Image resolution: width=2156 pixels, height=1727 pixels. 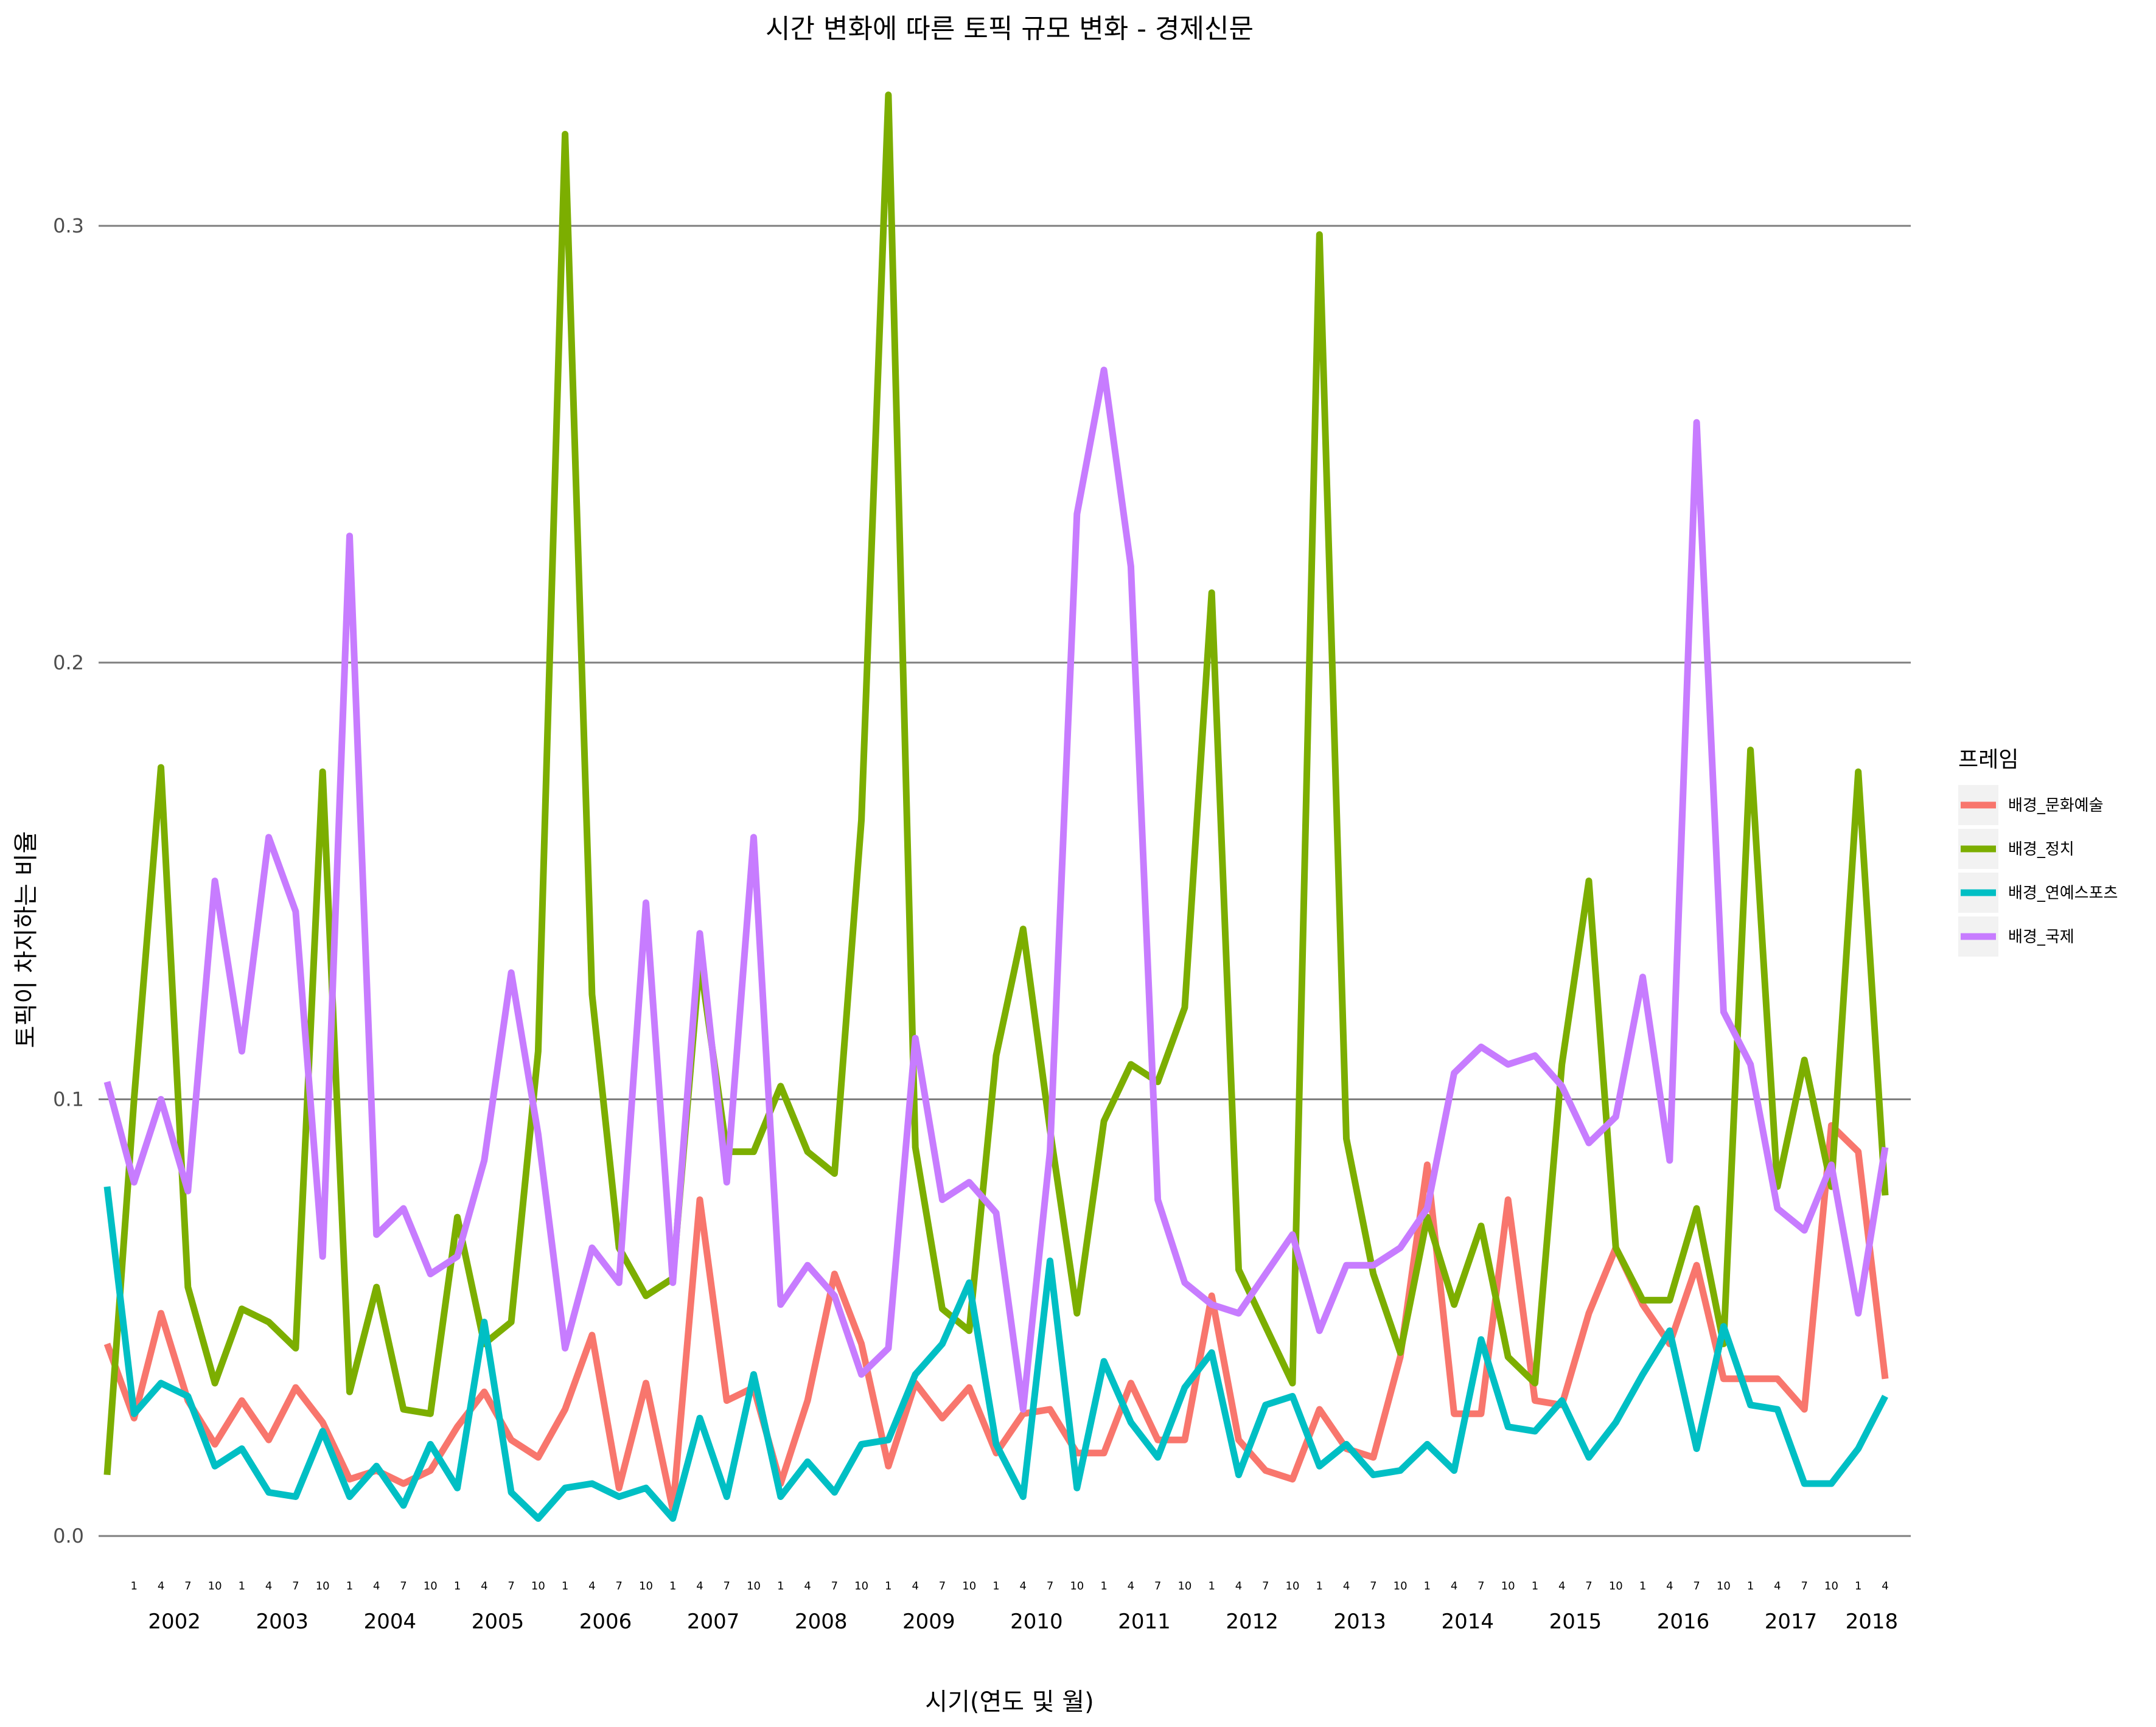 What do you see at coordinates (2041, 849) in the screenshot?
I see `legend-label-2: 배경_정치` at bounding box center [2041, 849].